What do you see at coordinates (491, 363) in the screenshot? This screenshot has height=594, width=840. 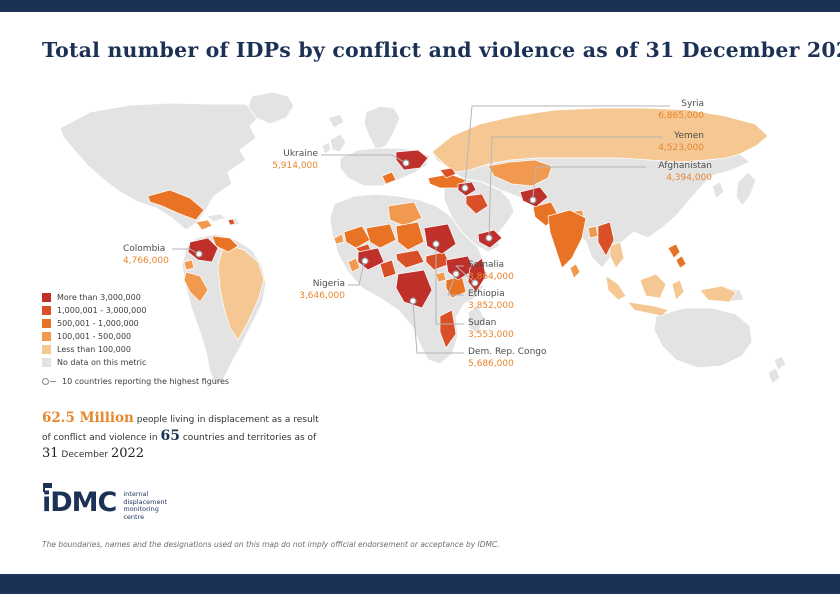 I see `callout-value: 5,686,000` at bounding box center [491, 363].